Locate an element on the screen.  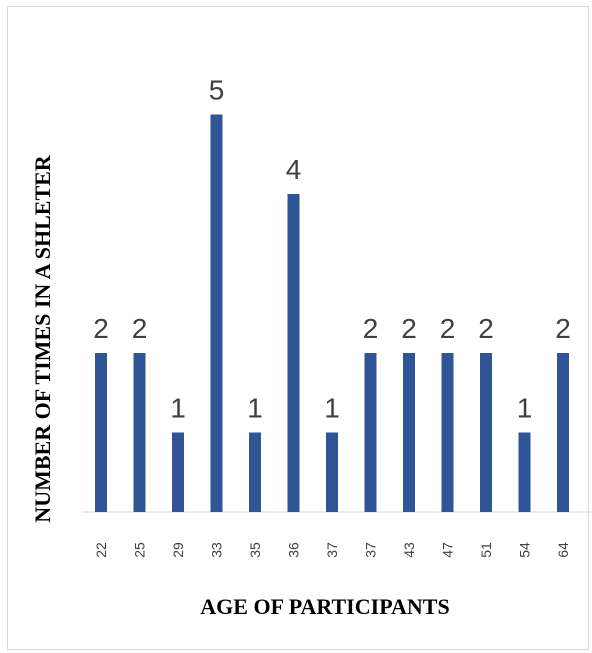
x-tick-label: 25 is located at coordinates (140, 550).